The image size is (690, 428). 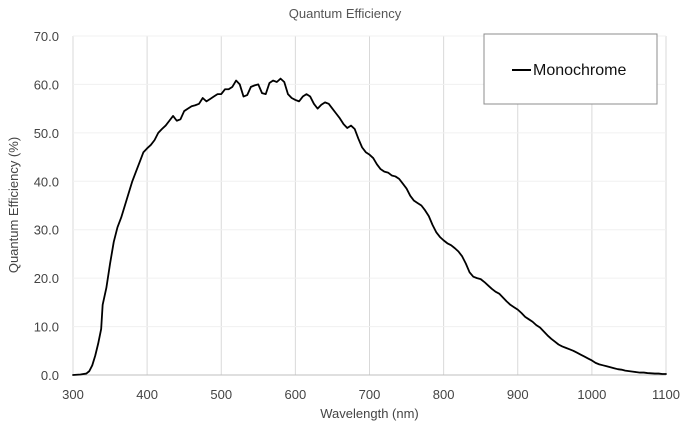 I want to click on y-tick-label: 40.0, so click(x=46, y=181).